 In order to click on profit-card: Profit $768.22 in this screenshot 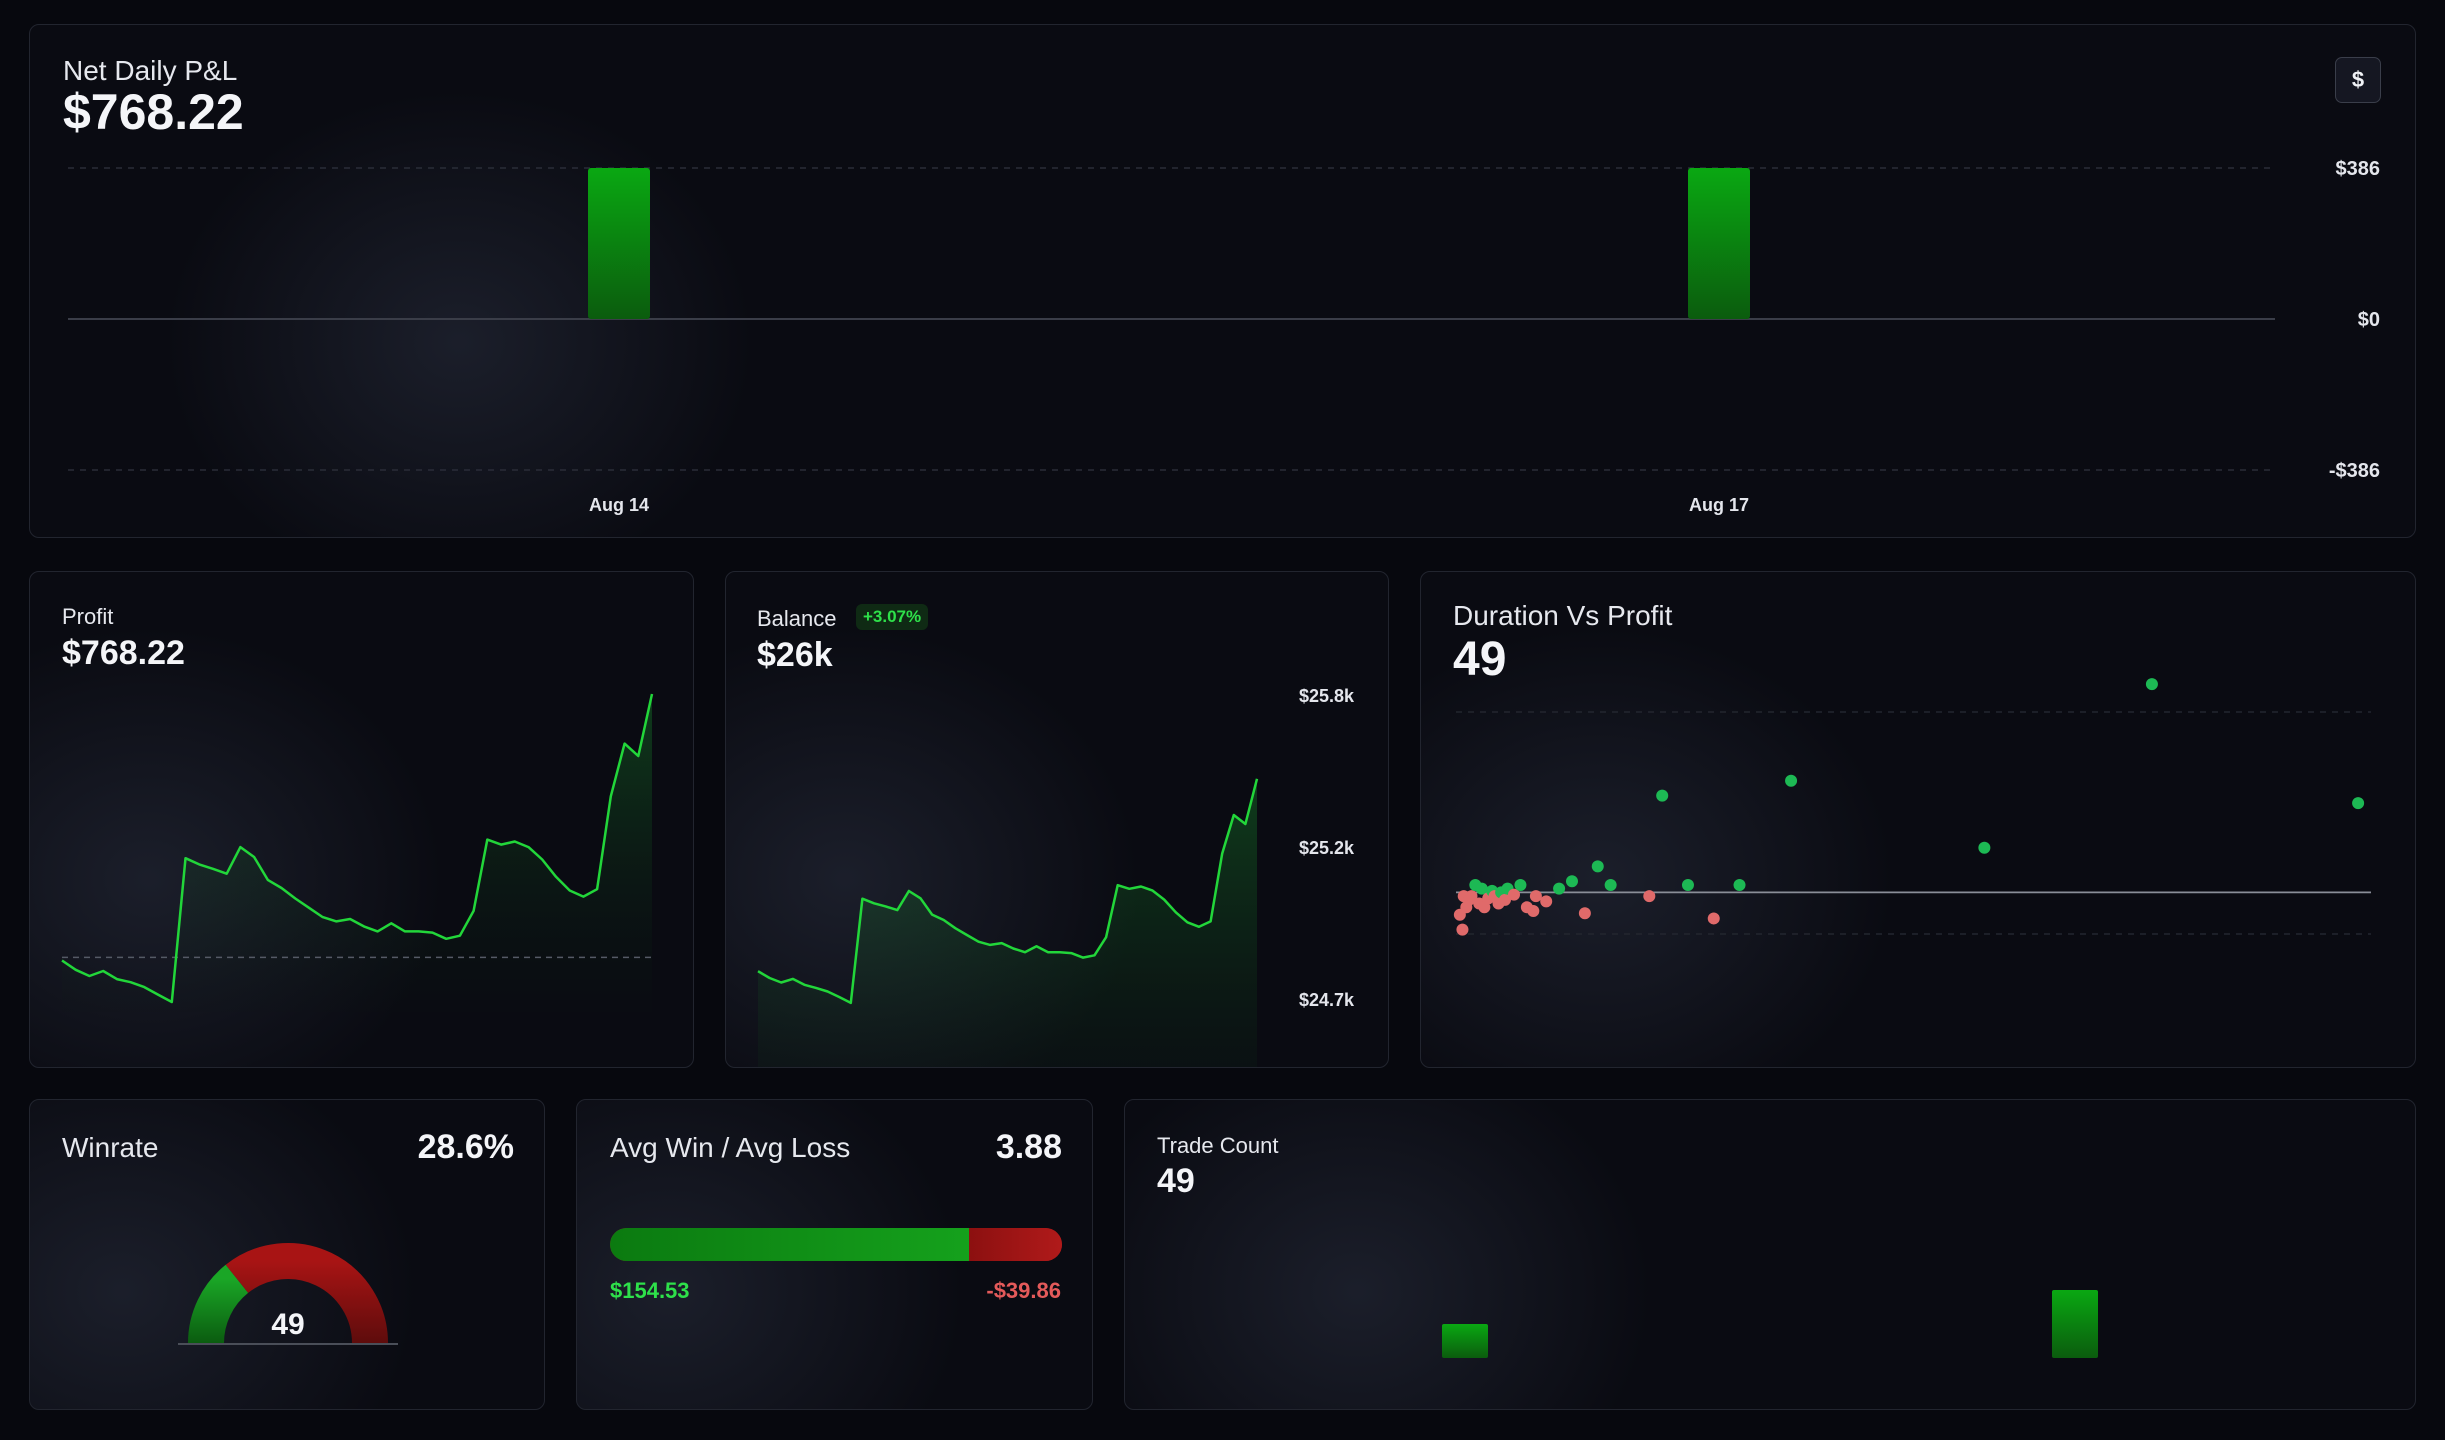, I will do `click(361, 819)`.